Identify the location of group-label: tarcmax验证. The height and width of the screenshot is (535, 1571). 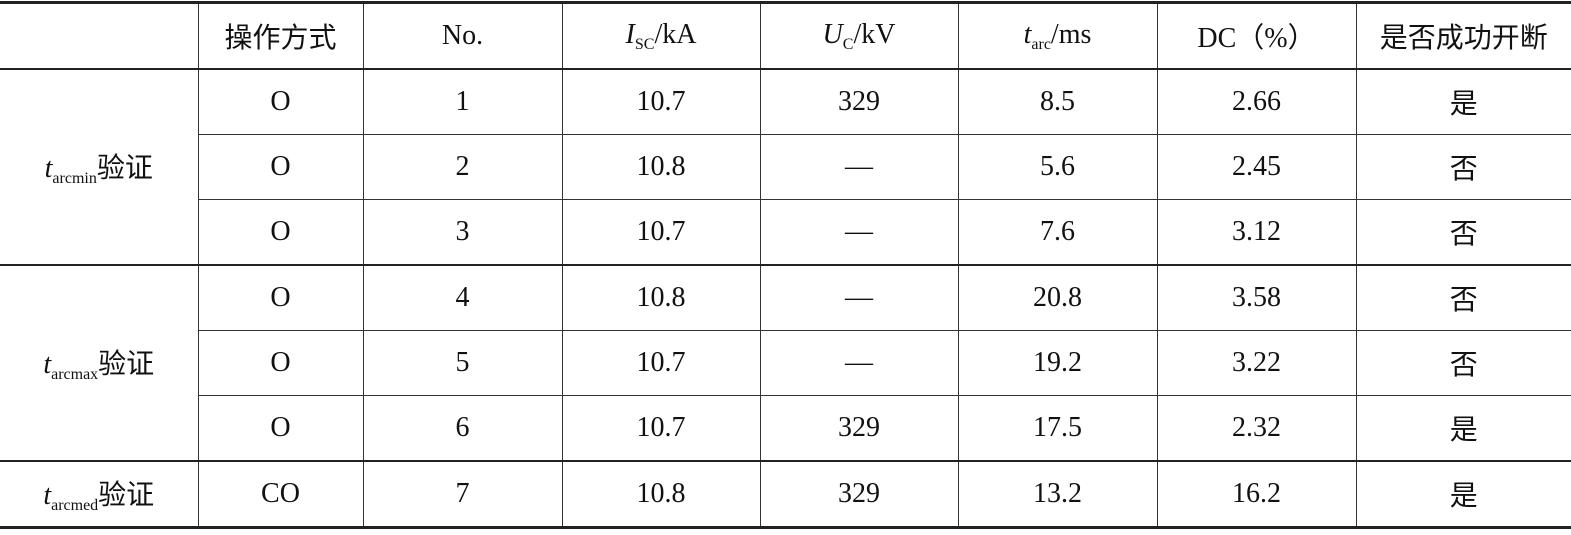
(99, 363).